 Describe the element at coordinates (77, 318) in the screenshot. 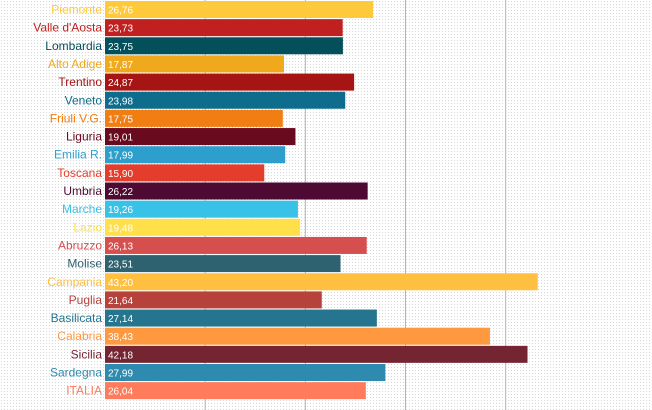

I see `category-label: Basilicata` at that location.